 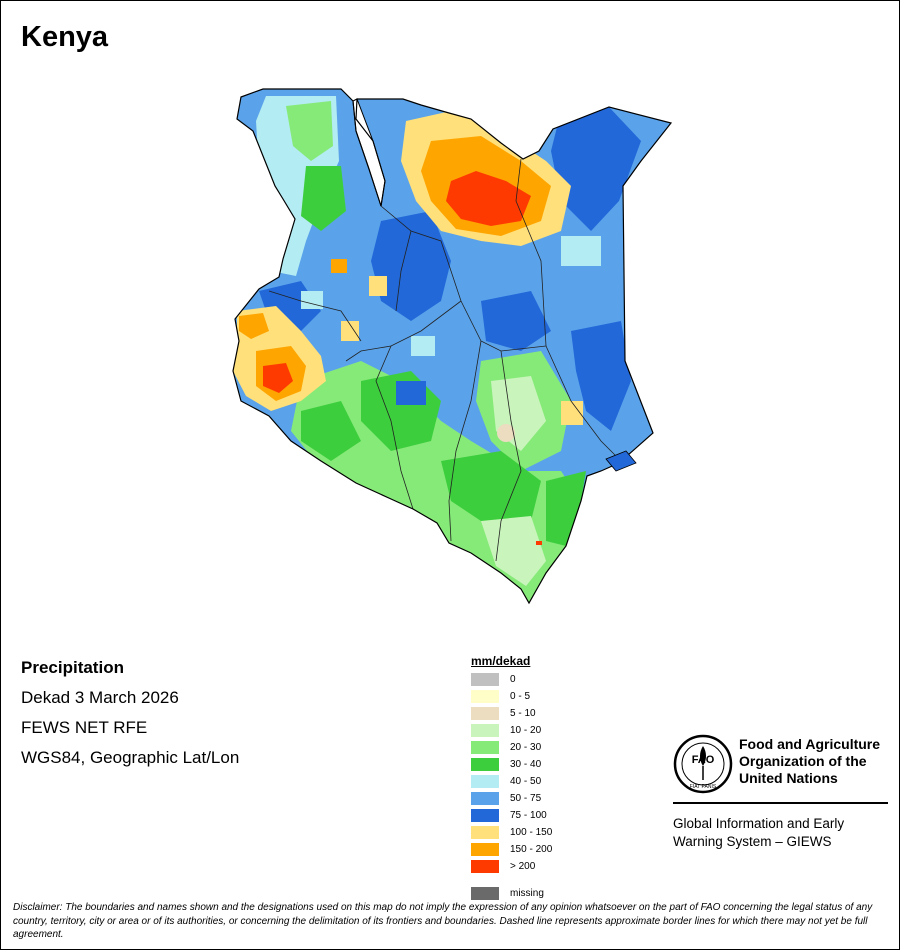 What do you see at coordinates (523, 866) in the screenshot?
I see `legend-label: > 200` at bounding box center [523, 866].